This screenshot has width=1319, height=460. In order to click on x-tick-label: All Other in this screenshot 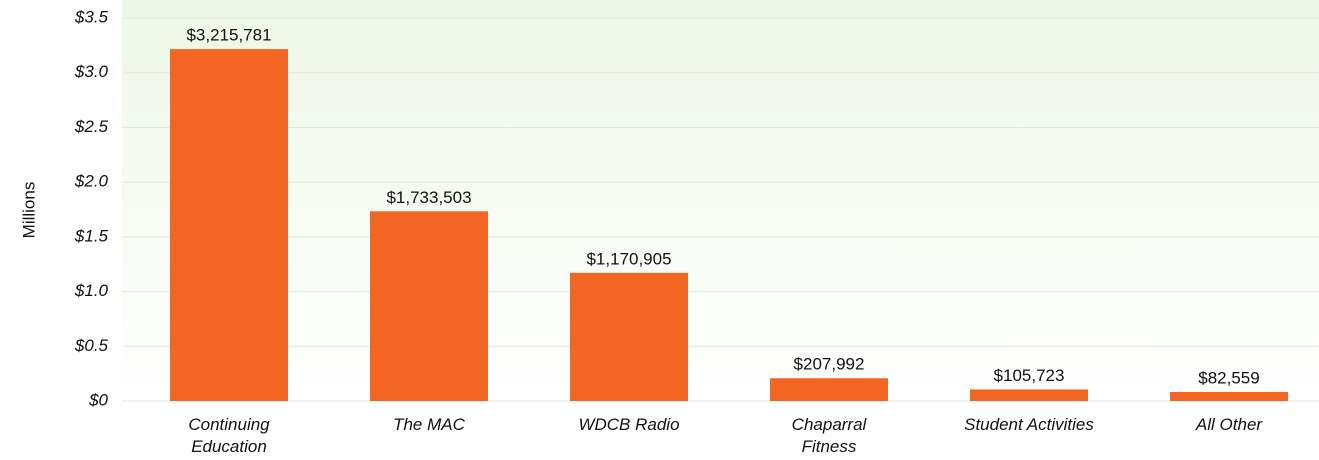, I will do `click(1229, 424)`.